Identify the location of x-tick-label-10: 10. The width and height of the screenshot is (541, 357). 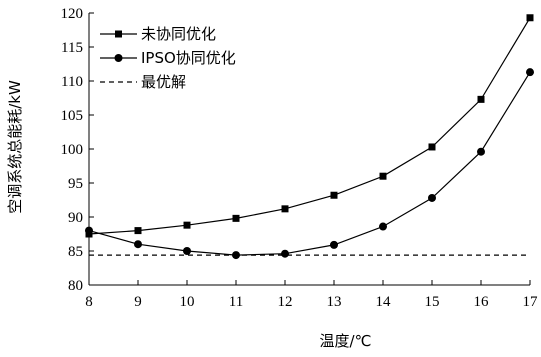
(187, 302).